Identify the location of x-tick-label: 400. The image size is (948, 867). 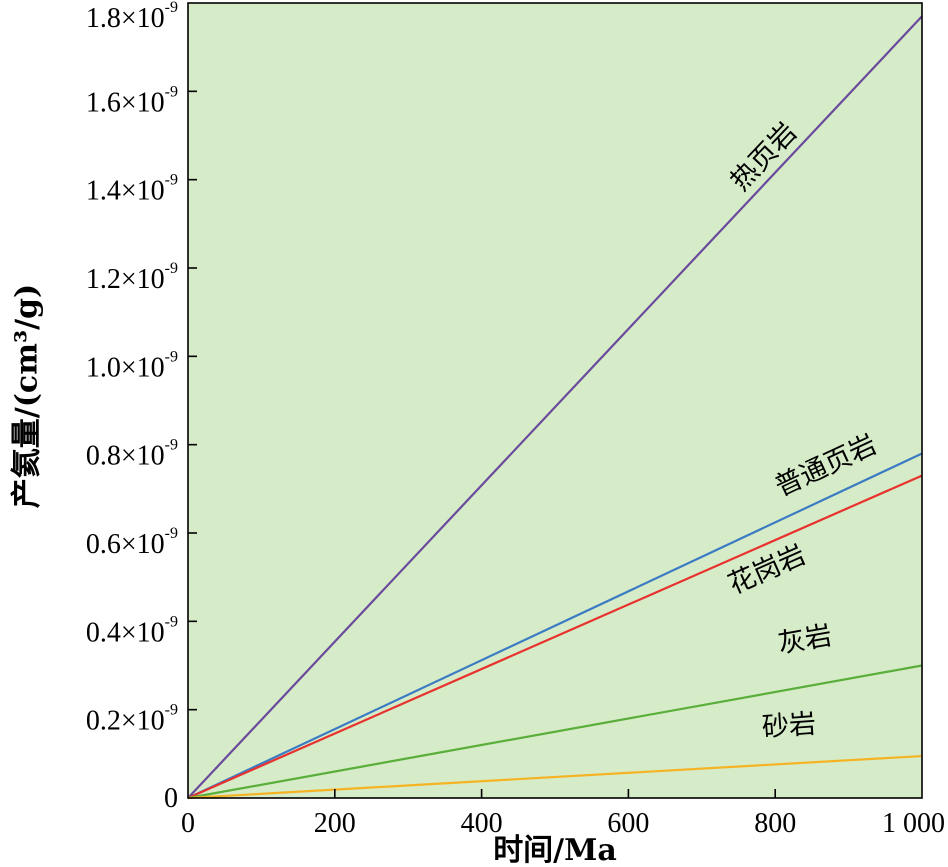
(482, 823).